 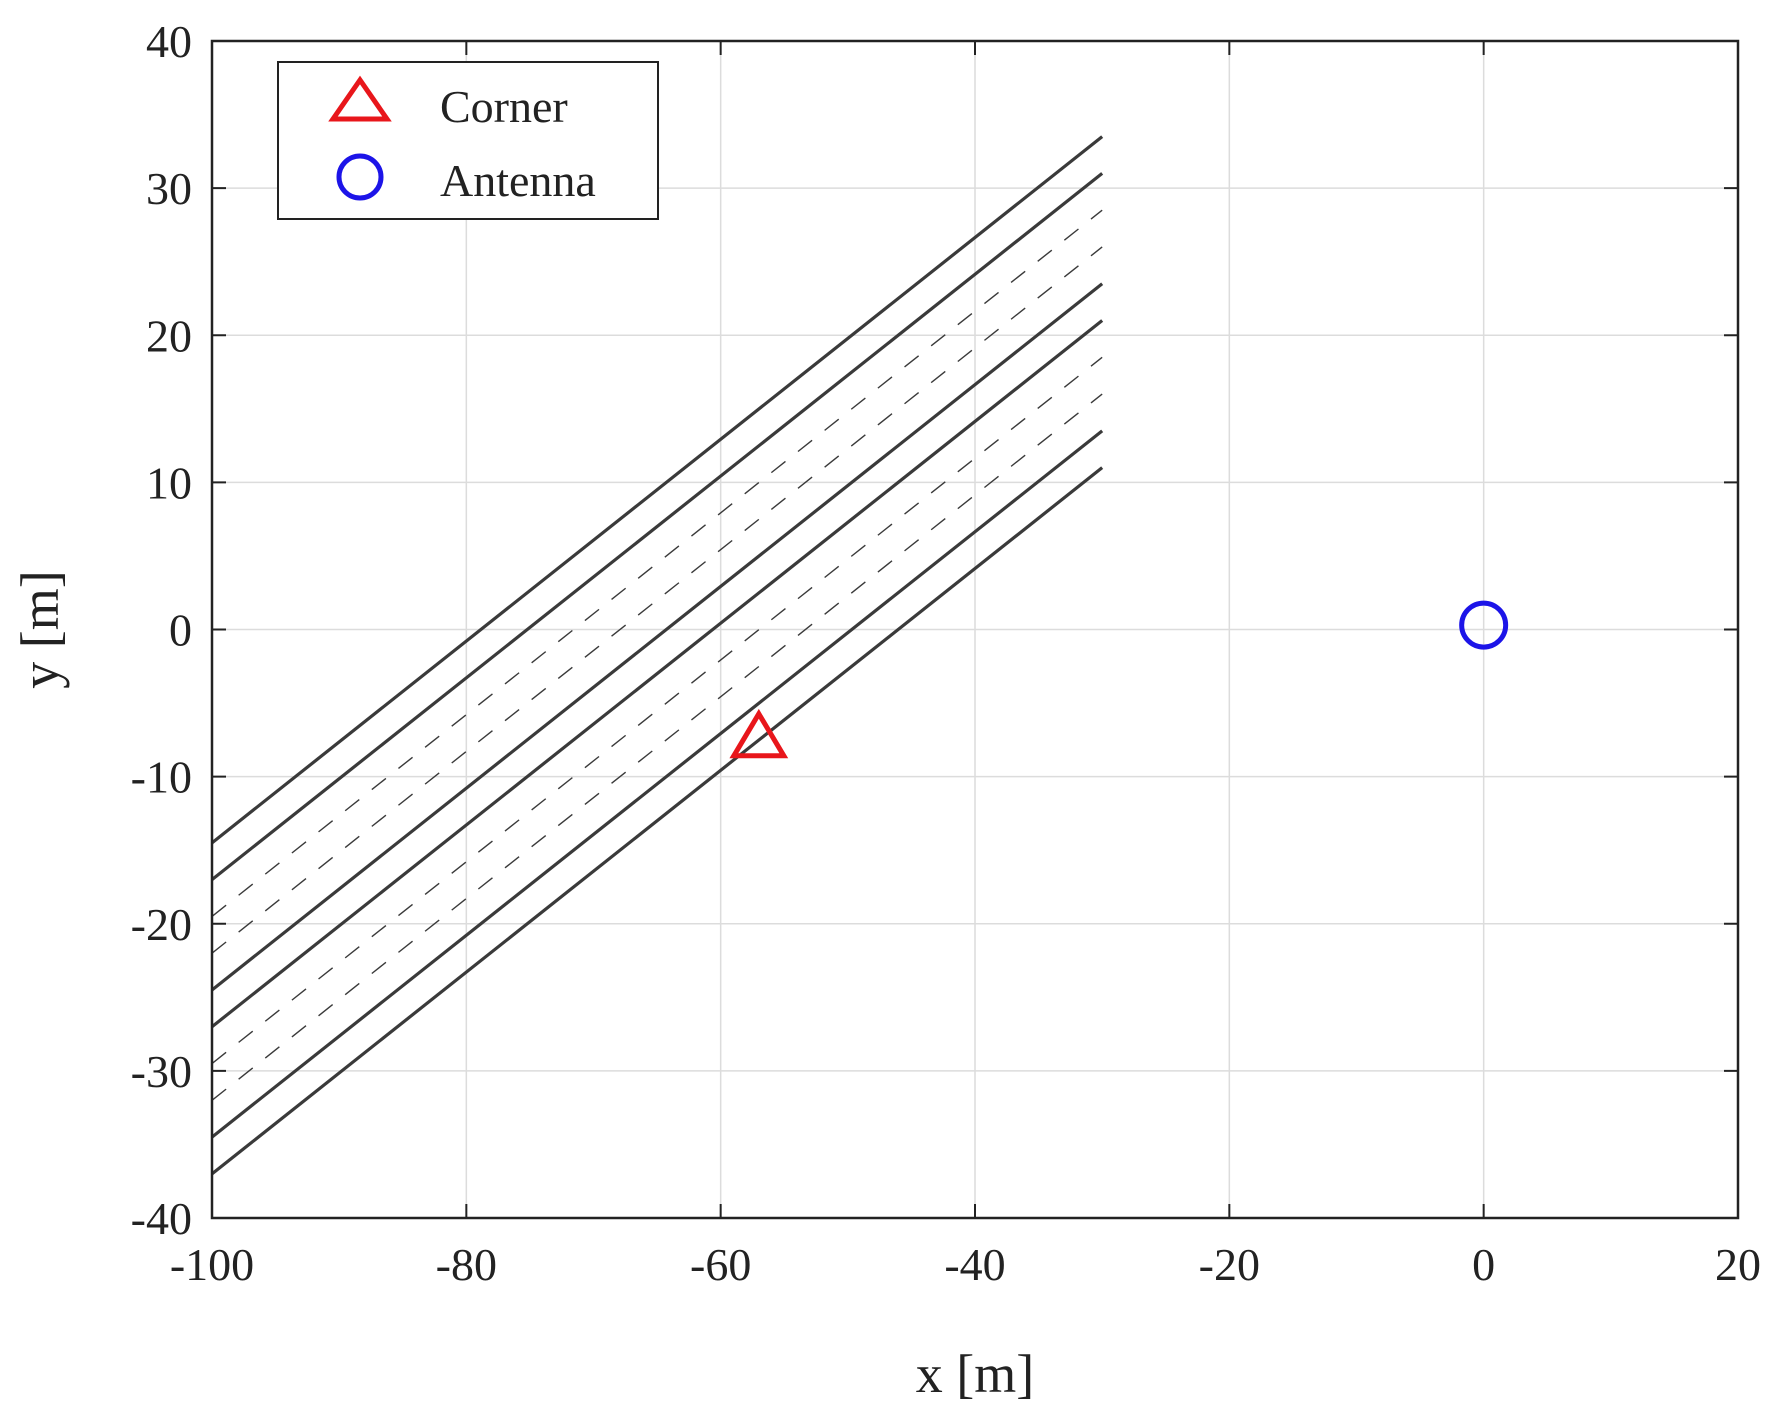 I want to click on x-tick-label: -80, so click(x=466, y=1264).